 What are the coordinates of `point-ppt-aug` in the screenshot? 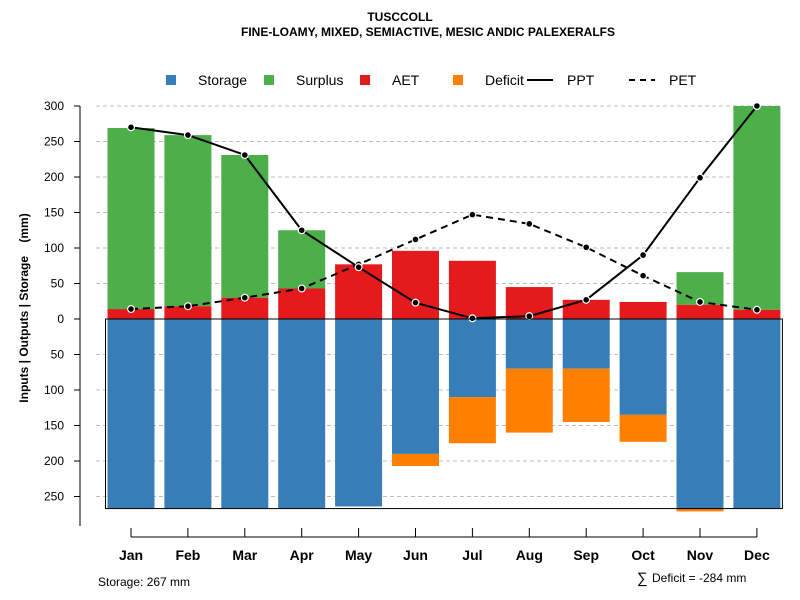 It's located at (529, 316).